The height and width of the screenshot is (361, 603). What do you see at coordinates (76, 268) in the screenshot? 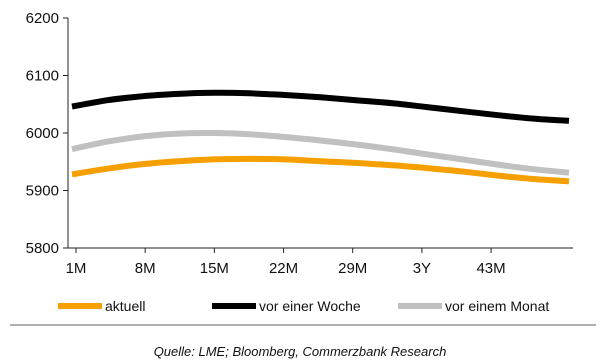
I see `x-tick-label: 1M` at bounding box center [76, 268].